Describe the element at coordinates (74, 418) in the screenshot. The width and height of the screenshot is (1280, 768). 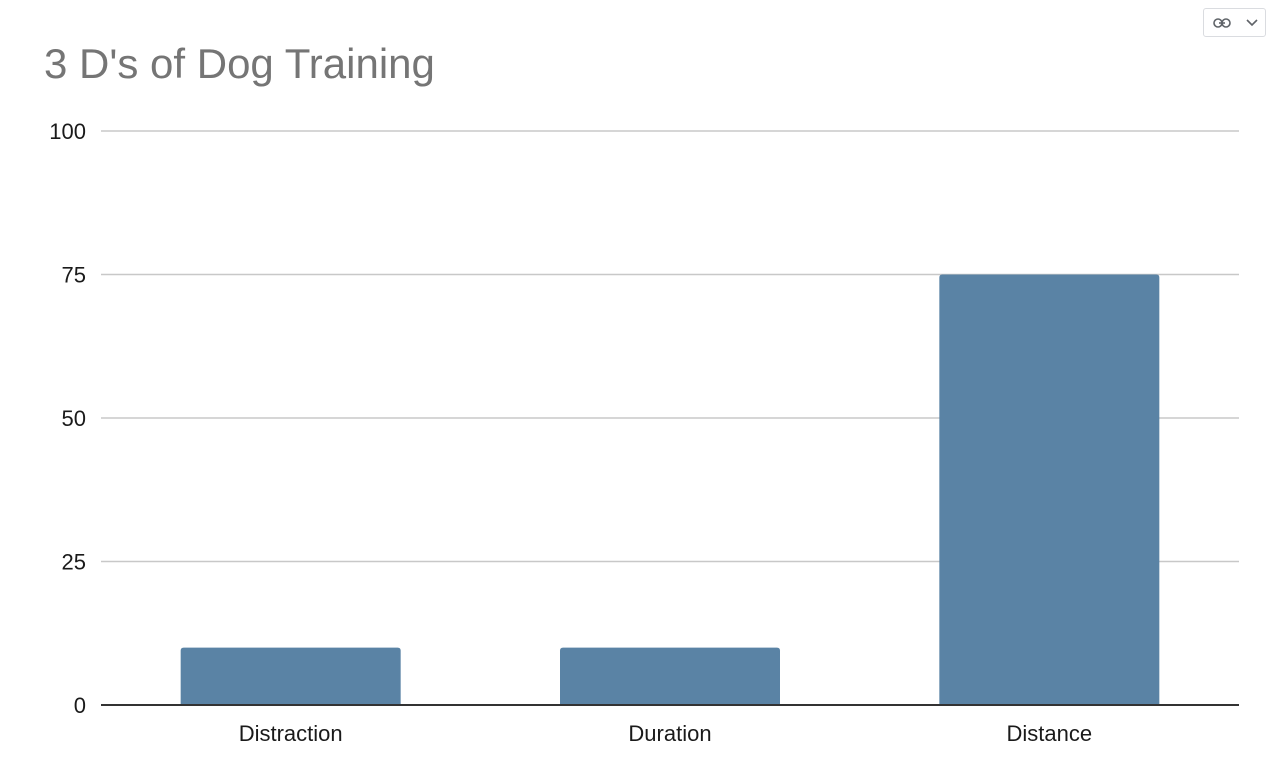
I see `y-tick-label: 50` at that location.